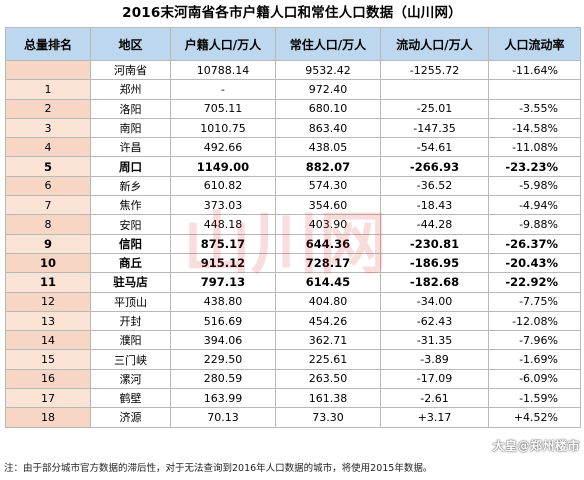  I want to click on table-row: 15 三门峡 229.50 225.61 -3.89 -1.69%, so click(293, 359).